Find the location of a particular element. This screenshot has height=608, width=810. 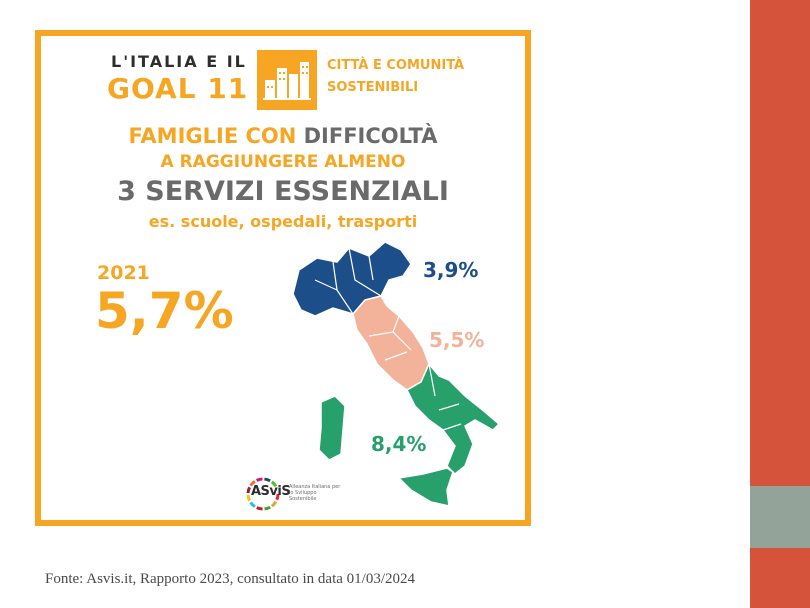

title-line2: A RAGGIUNGERE ALMENO is located at coordinates (283, 162).